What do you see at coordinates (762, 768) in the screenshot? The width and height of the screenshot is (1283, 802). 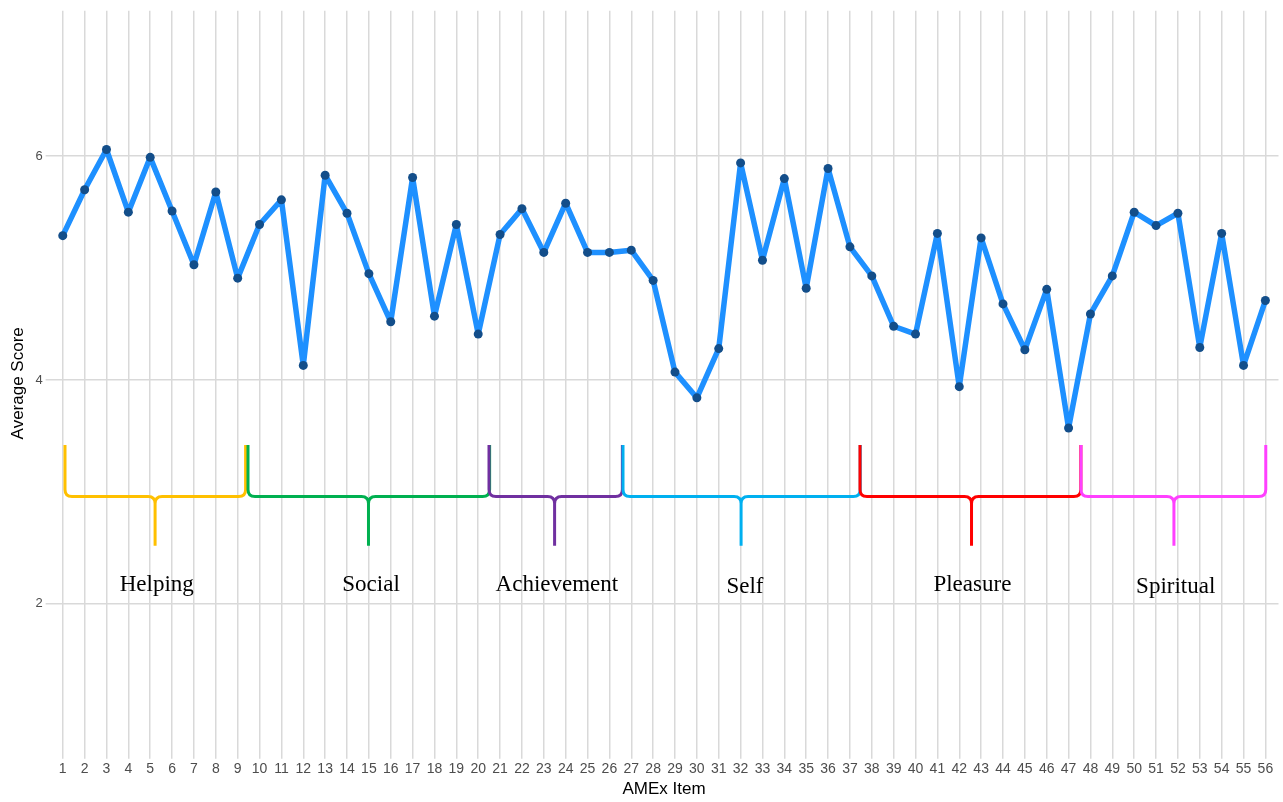 I see `x-tick-label: 33` at bounding box center [762, 768].